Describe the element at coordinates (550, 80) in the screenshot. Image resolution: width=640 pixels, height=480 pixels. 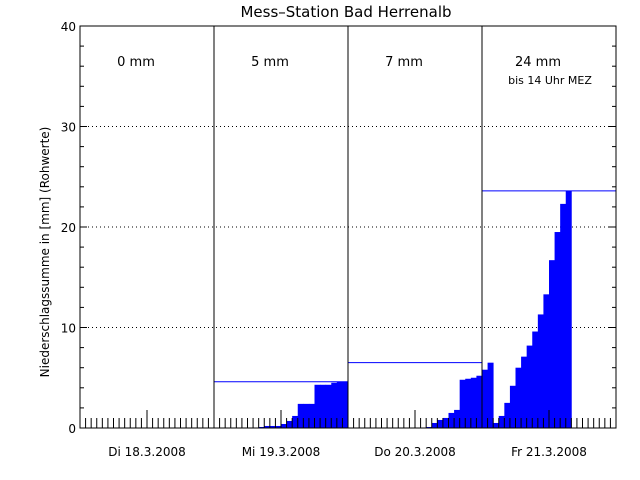
I see `daily-note-label: bis 14 Uhr MEZ` at that location.